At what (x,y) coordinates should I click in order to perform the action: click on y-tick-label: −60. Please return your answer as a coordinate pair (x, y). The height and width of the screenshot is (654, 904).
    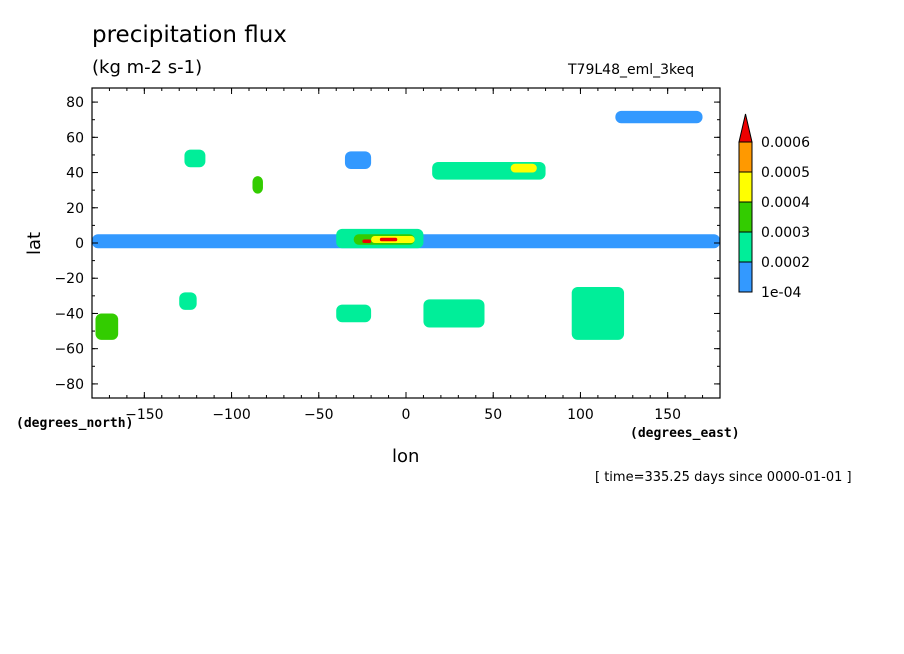
    Looking at the image, I should click on (69, 350).